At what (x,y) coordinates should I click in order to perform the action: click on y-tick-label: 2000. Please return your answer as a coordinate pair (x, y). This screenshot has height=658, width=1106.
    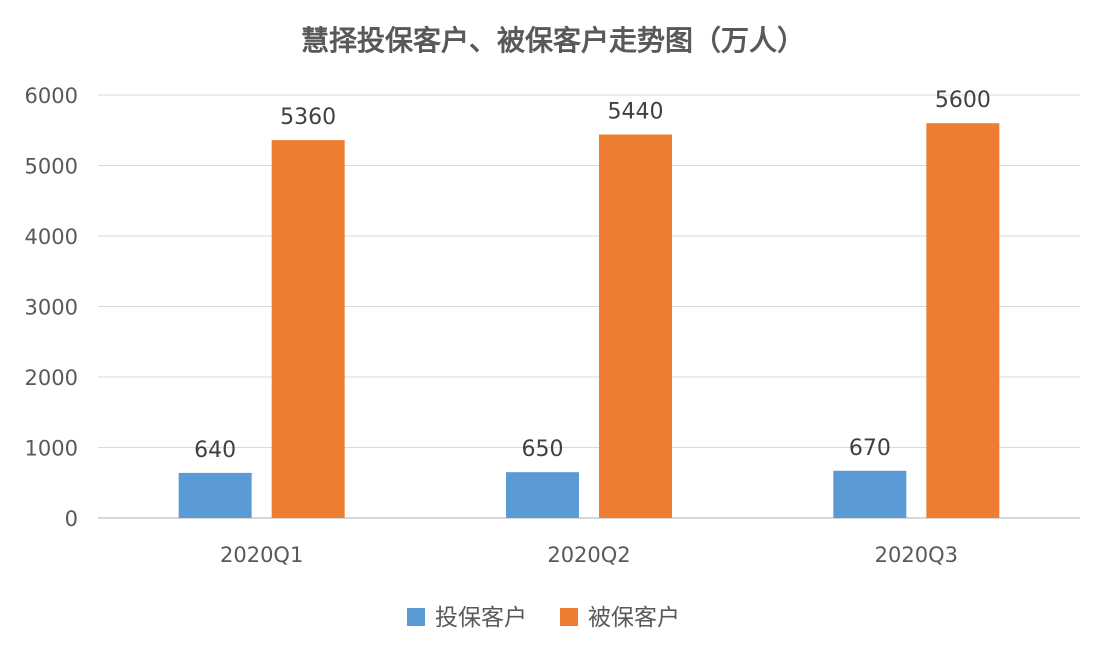
    Looking at the image, I should click on (51, 378).